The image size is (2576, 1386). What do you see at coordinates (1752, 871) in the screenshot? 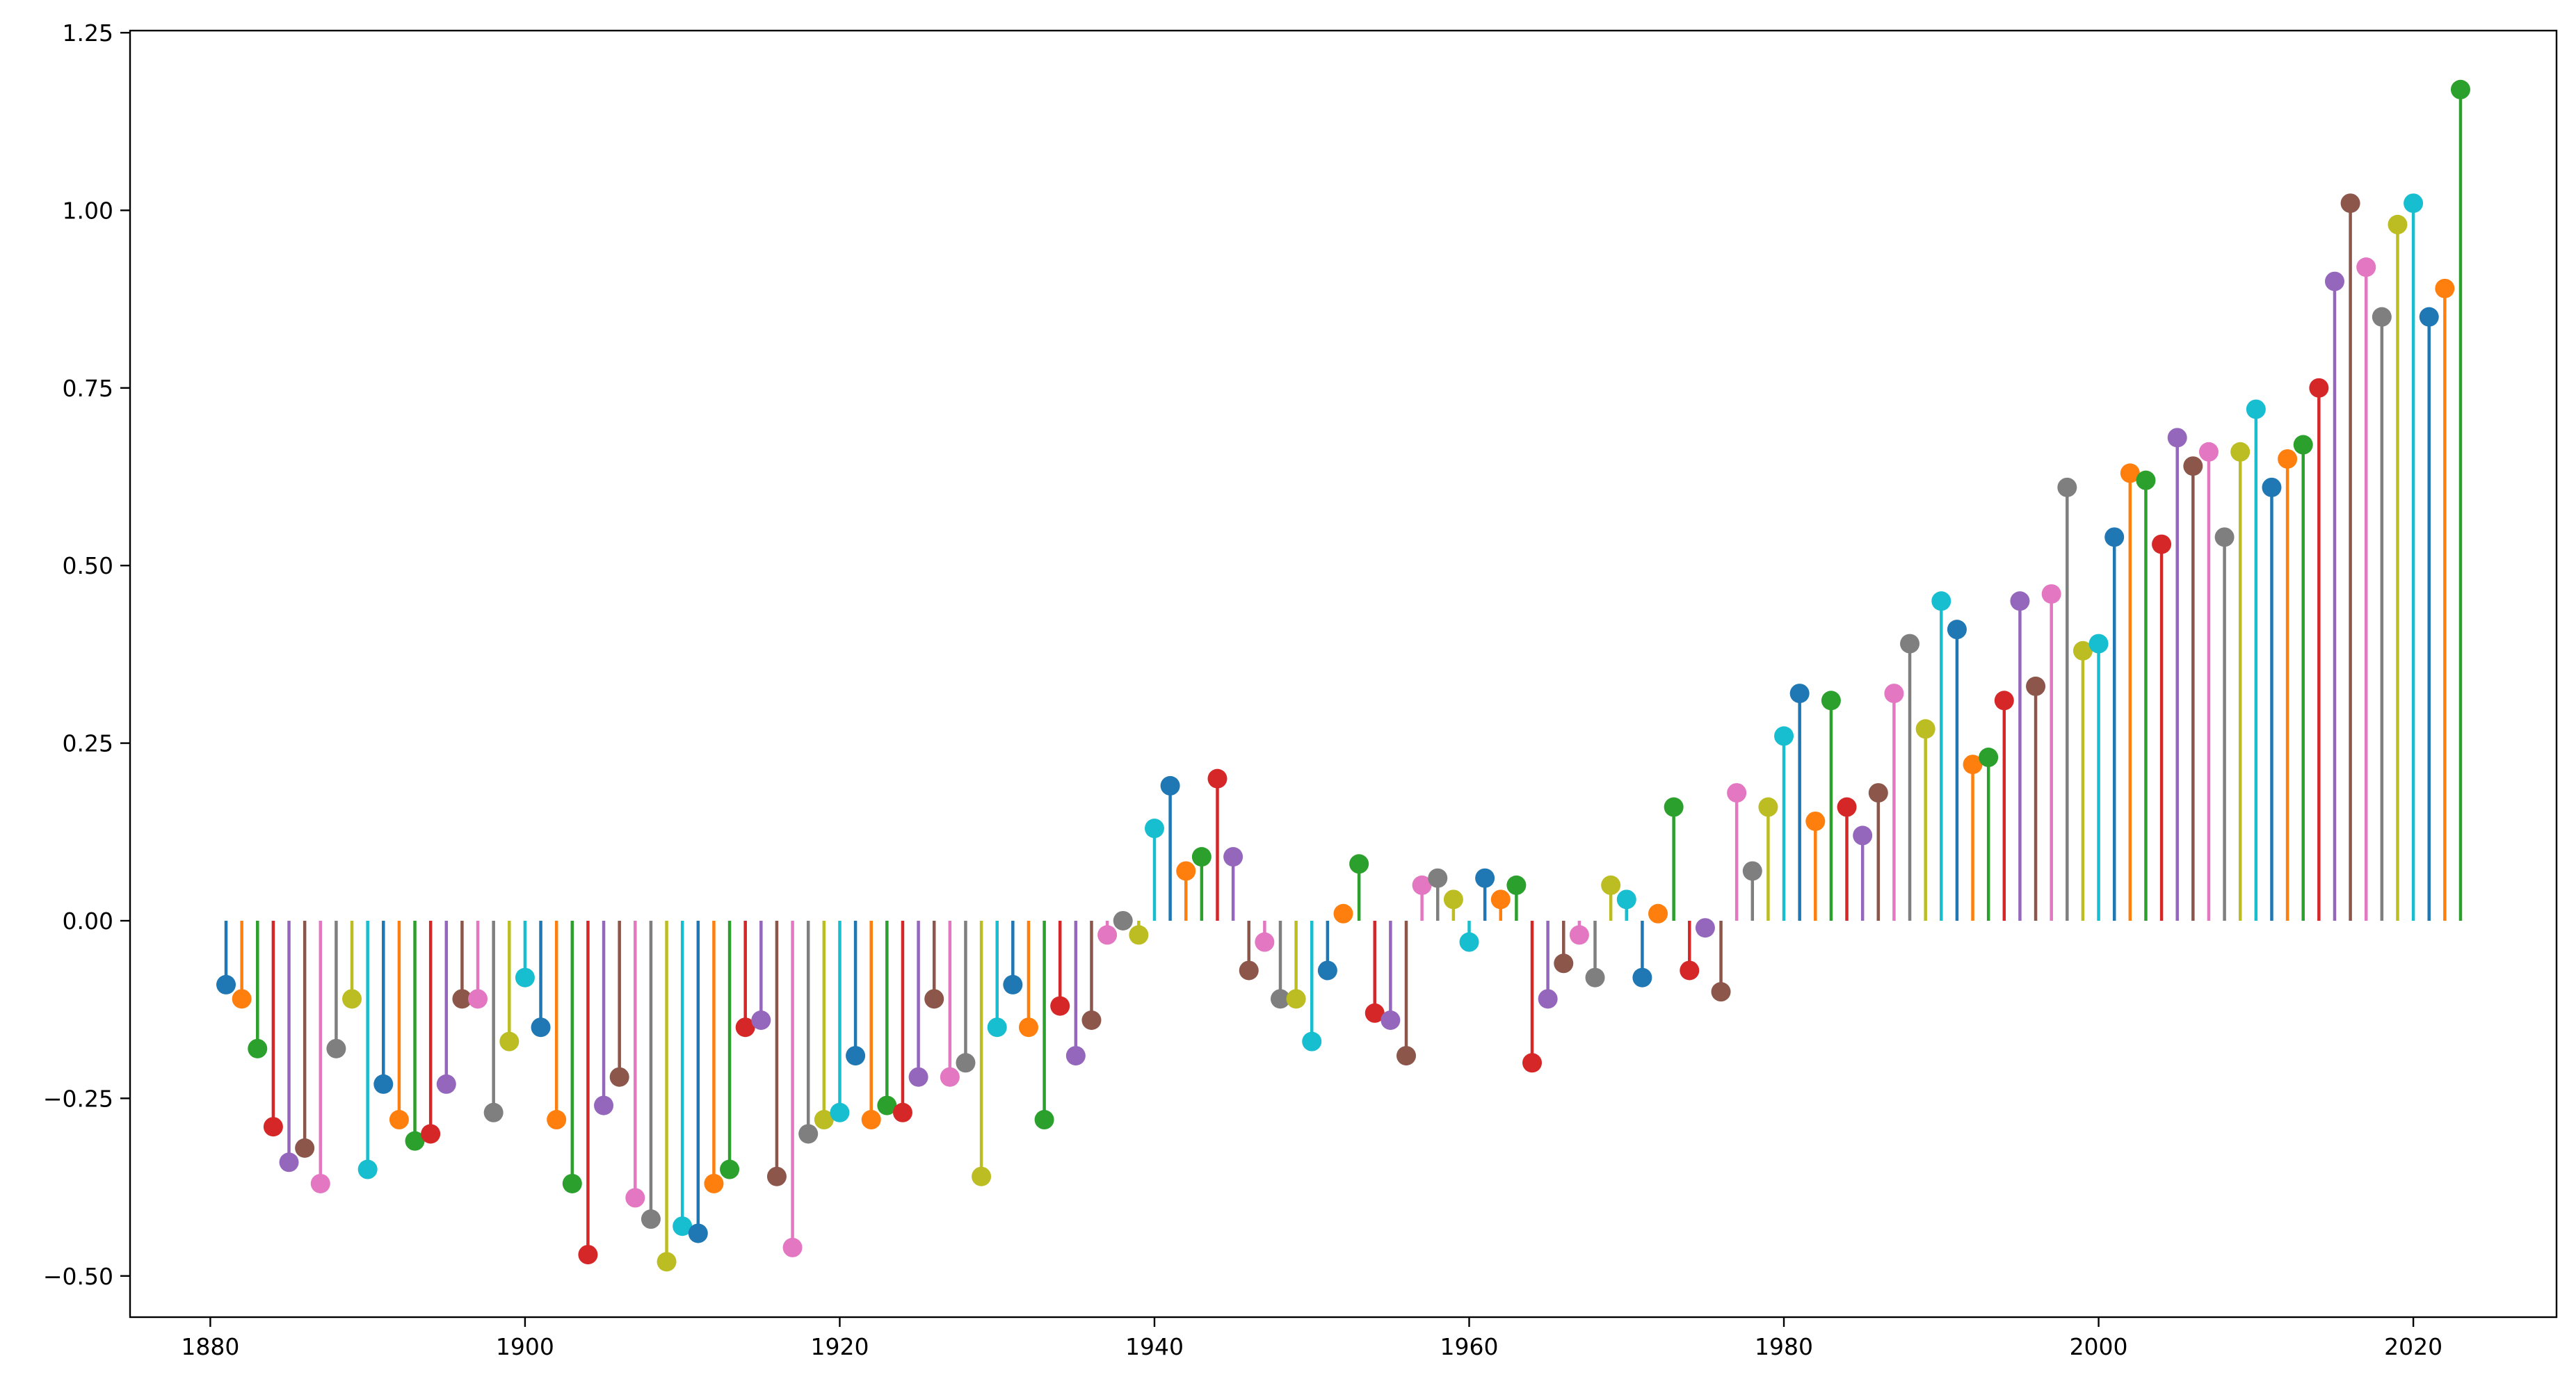
I see `marker-1978` at bounding box center [1752, 871].